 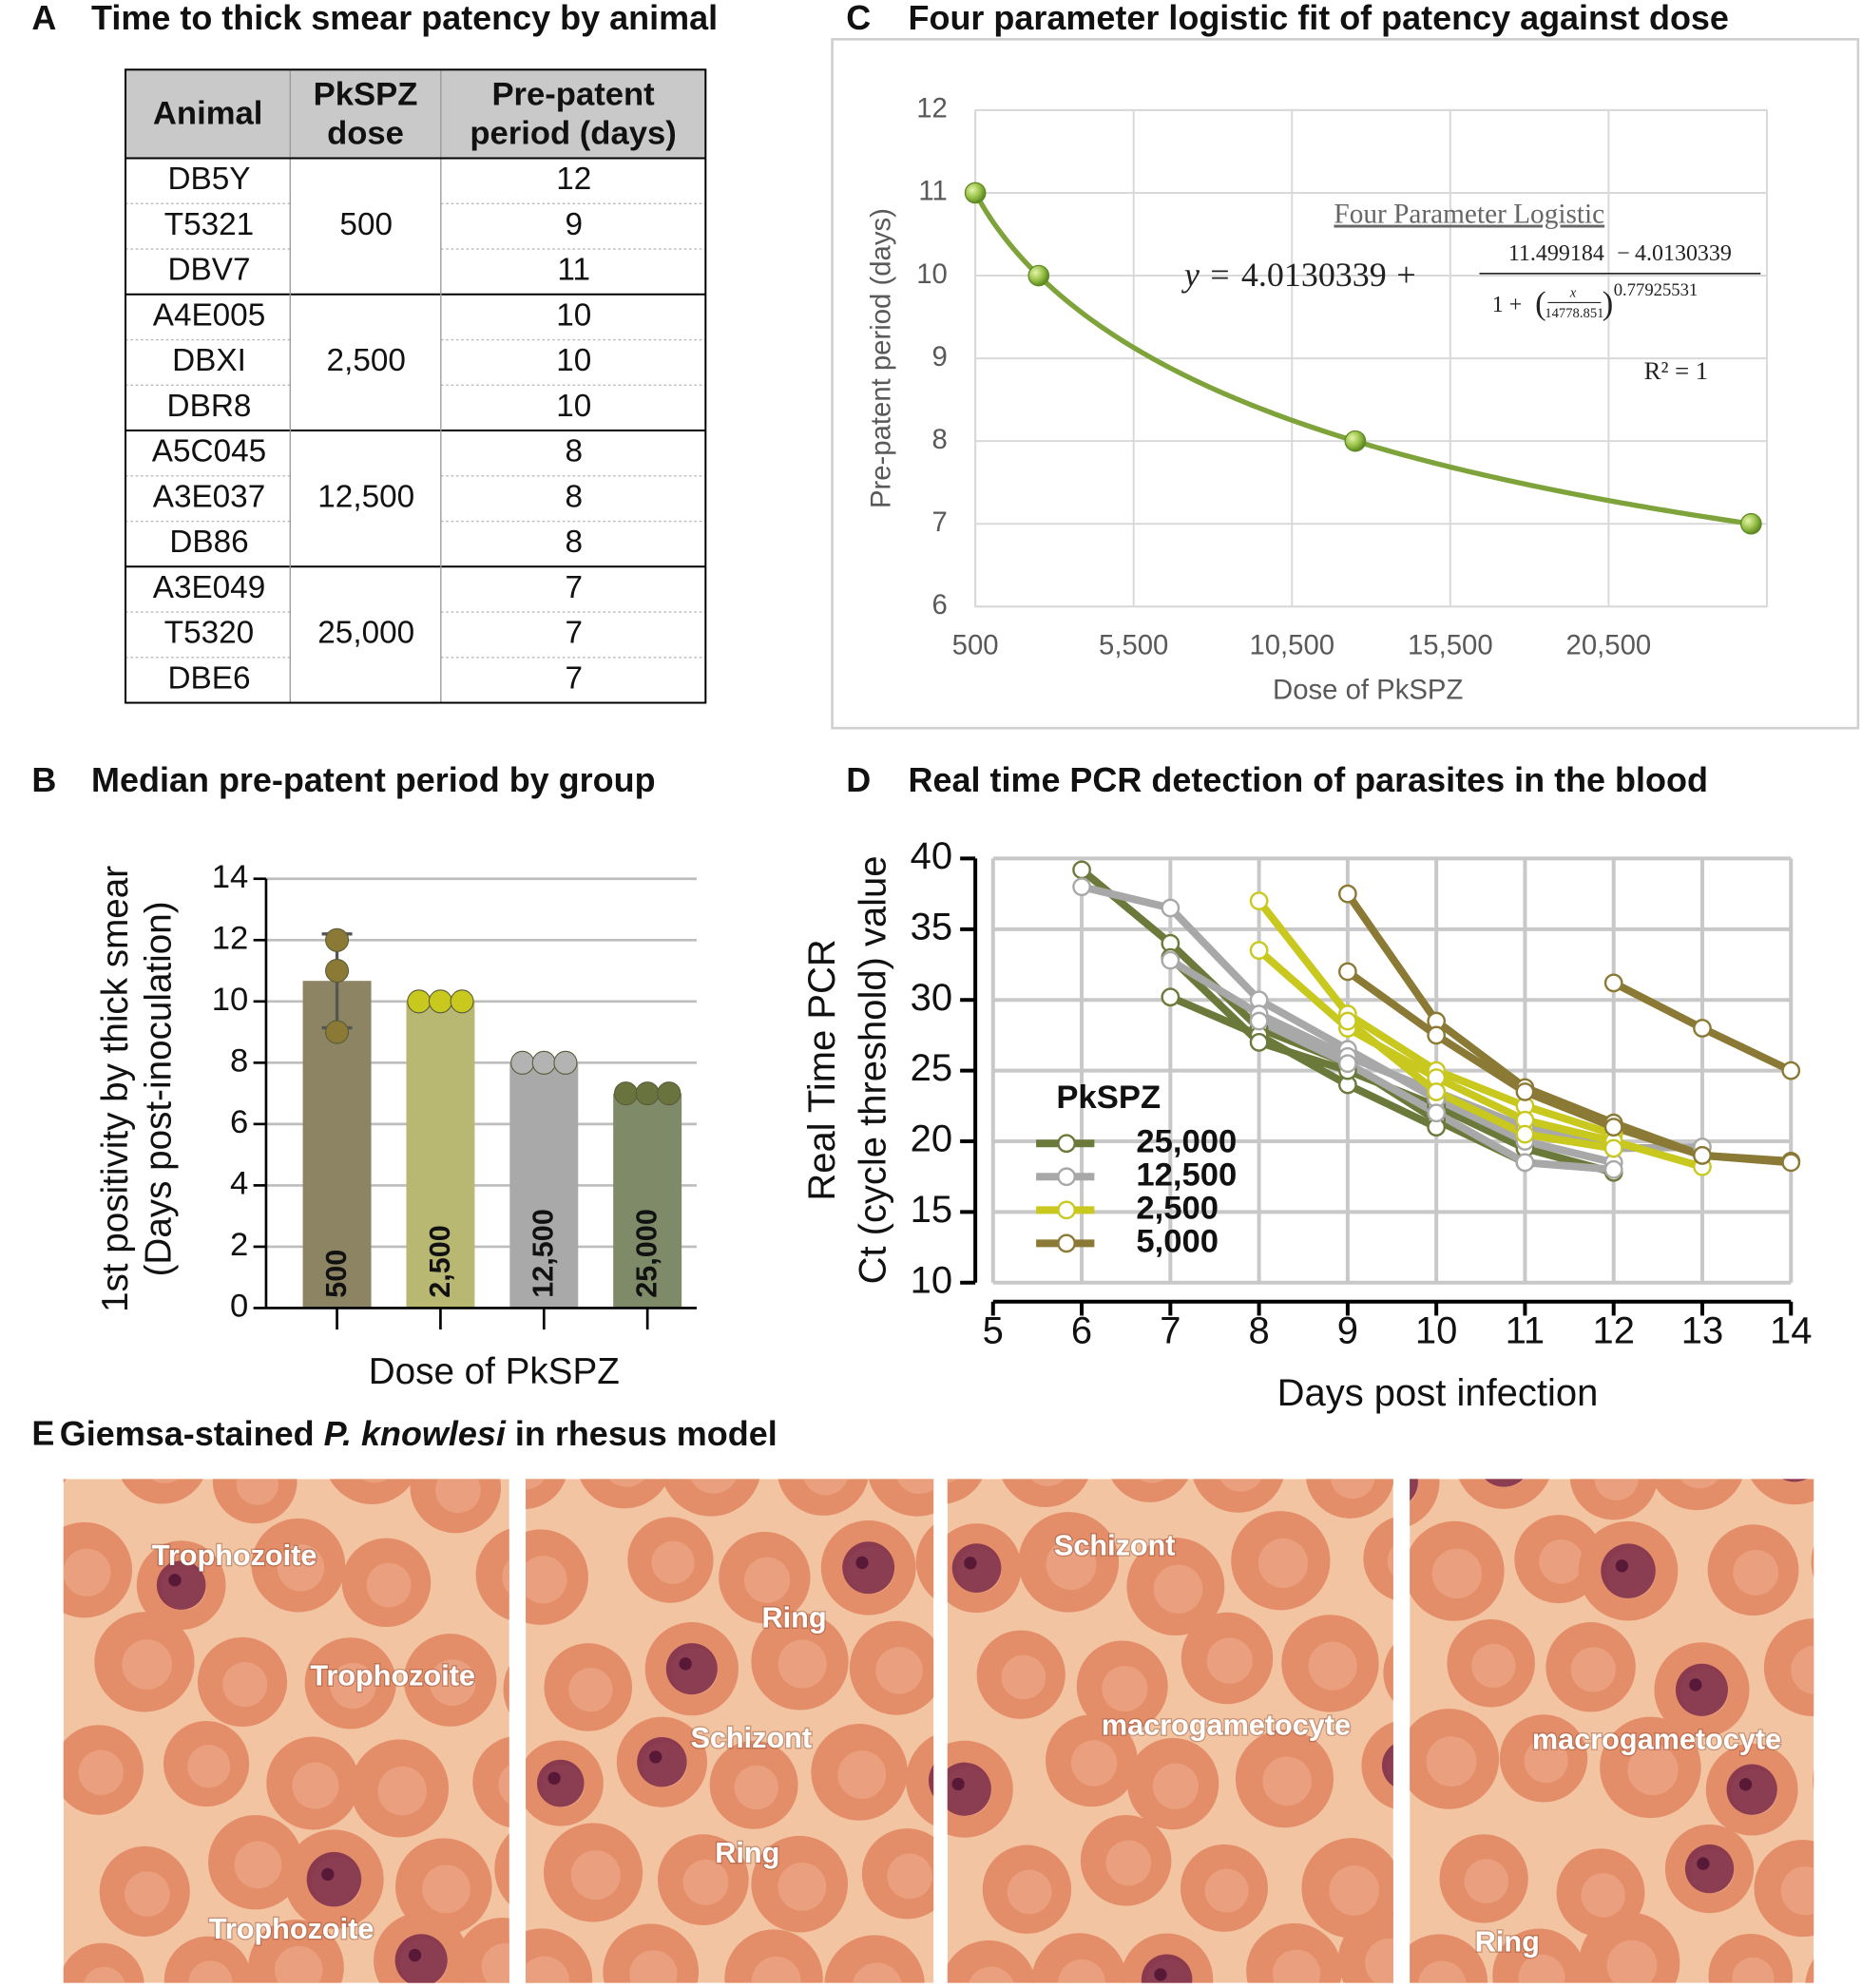 What do you see at coordinates (373, 779) in the screenshot?
I see `panel-title: Median pre-patent period by group` at bounding box center [373, 779].